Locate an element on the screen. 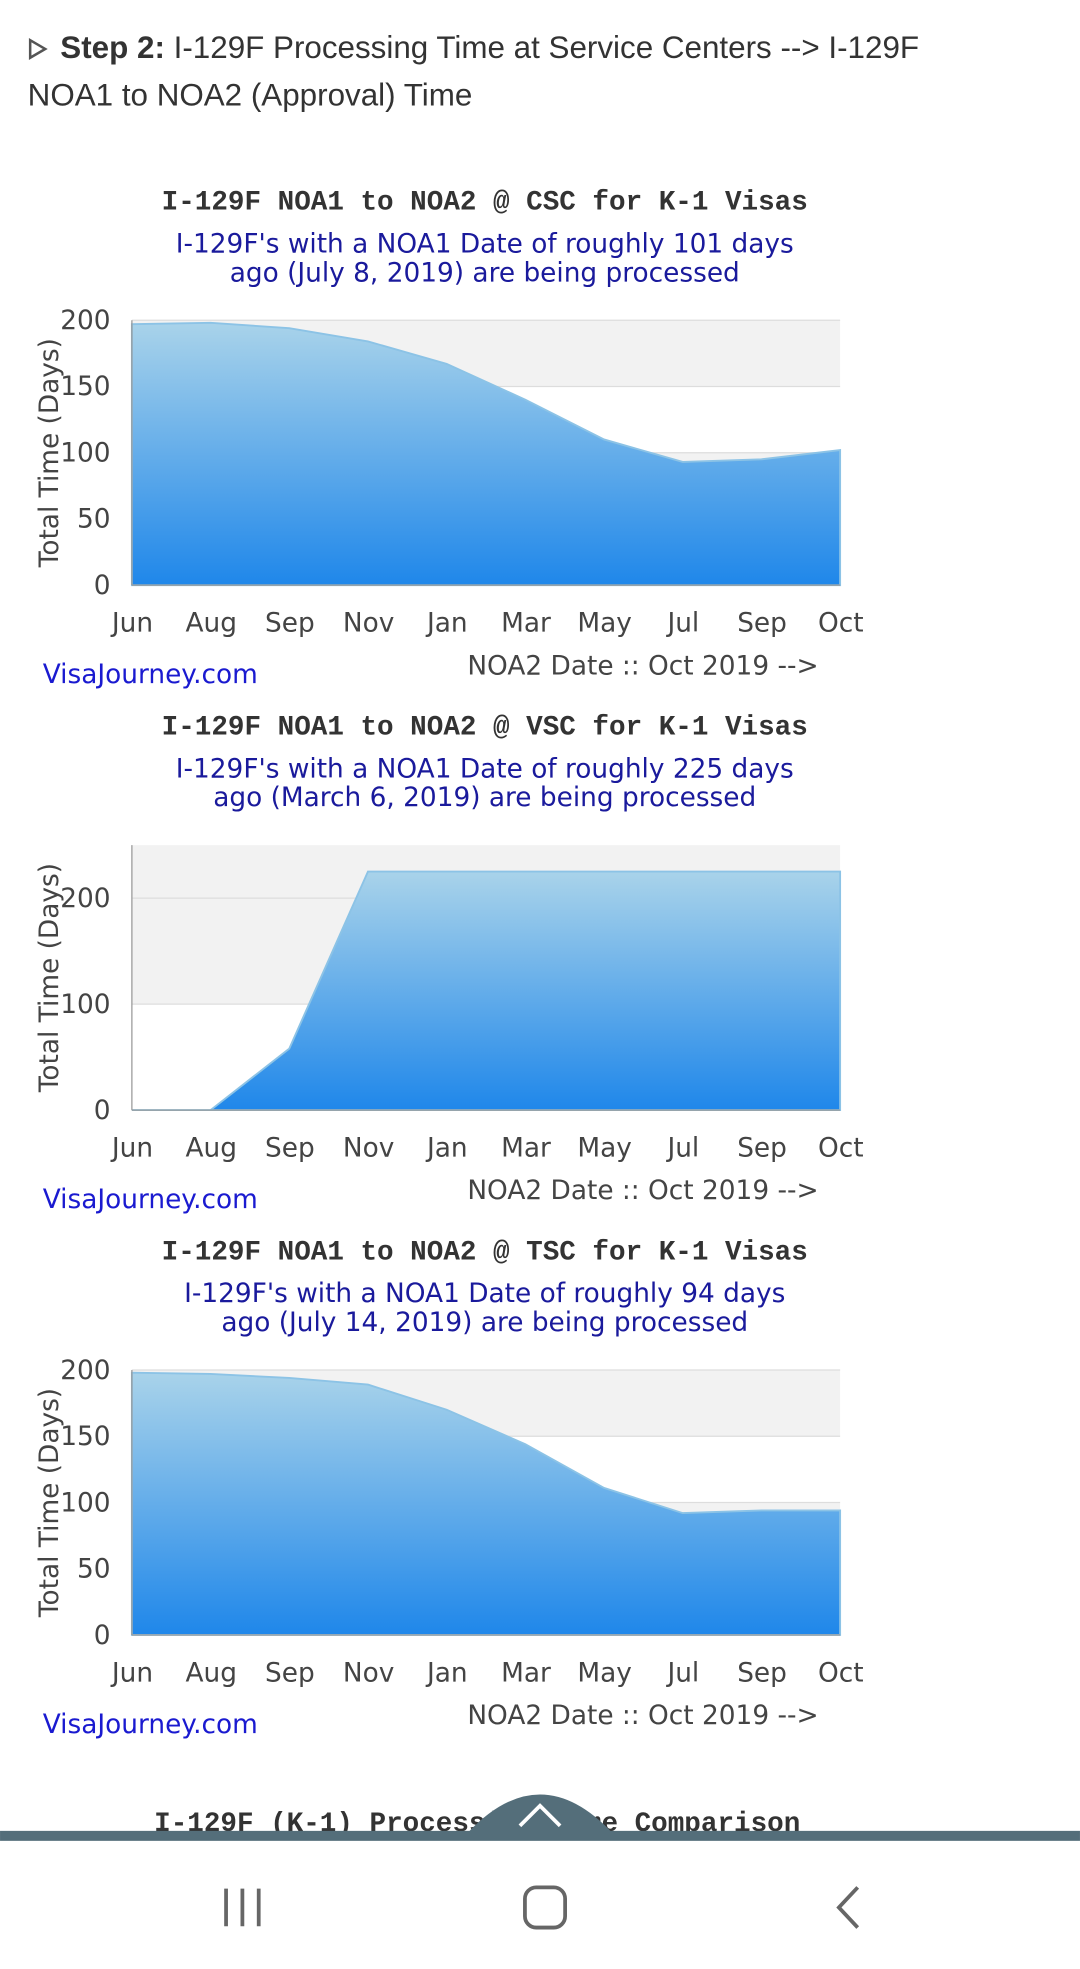 This screenshot has height=1969, width=1080. divider is located at coordinates (540, 1835).